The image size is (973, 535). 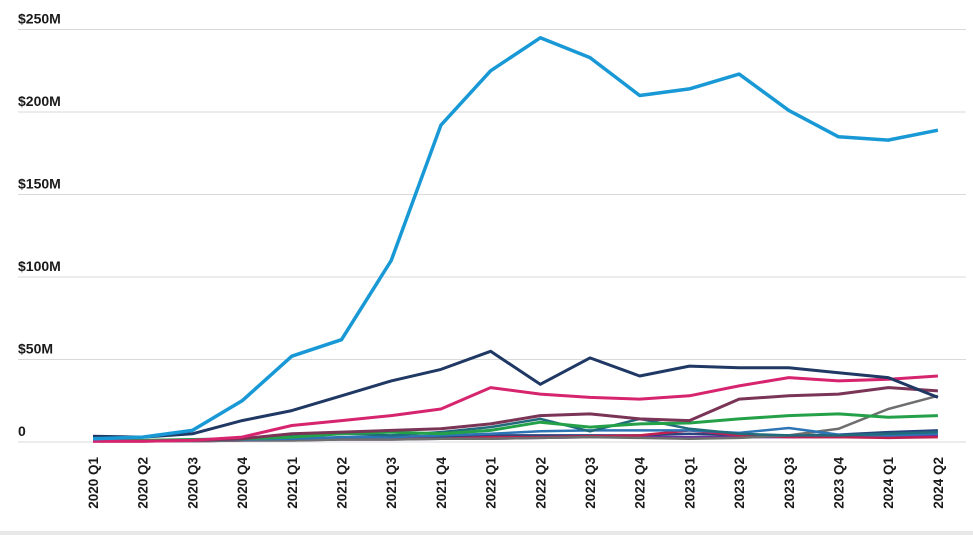 I want to click on x-axis-label: 2020 Q3, so click(x=192, y=483).